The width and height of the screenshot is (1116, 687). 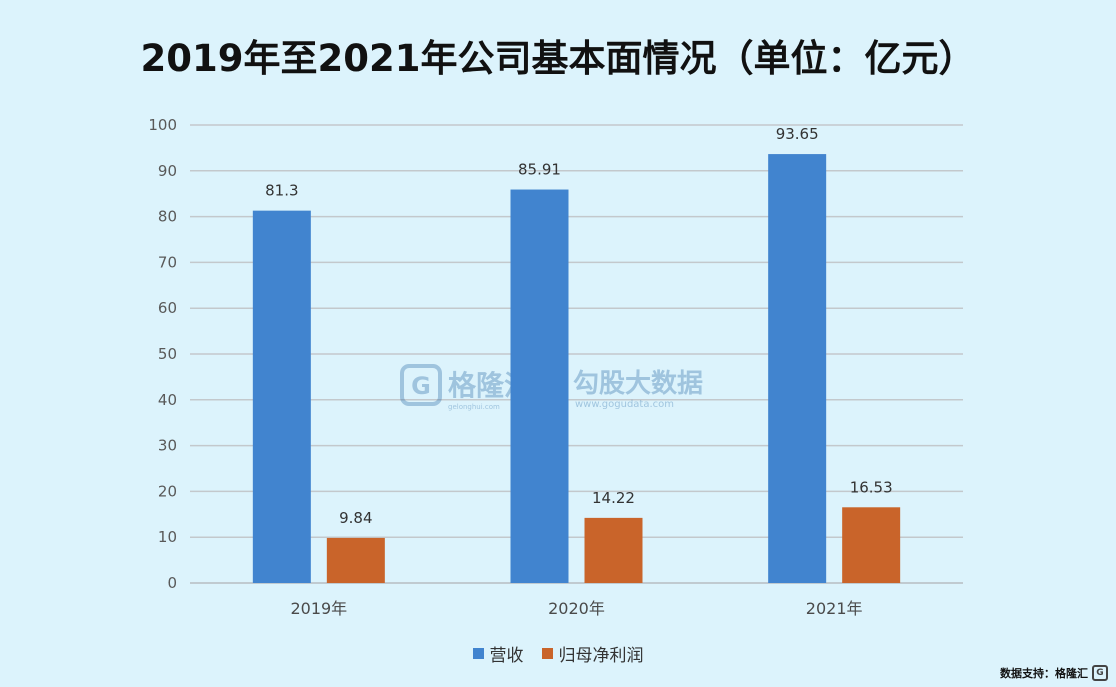 I want to click on y-axis-ticks: 0 10 20 30 40 50 60 70 80 90 100, so click(x=162, y=354).